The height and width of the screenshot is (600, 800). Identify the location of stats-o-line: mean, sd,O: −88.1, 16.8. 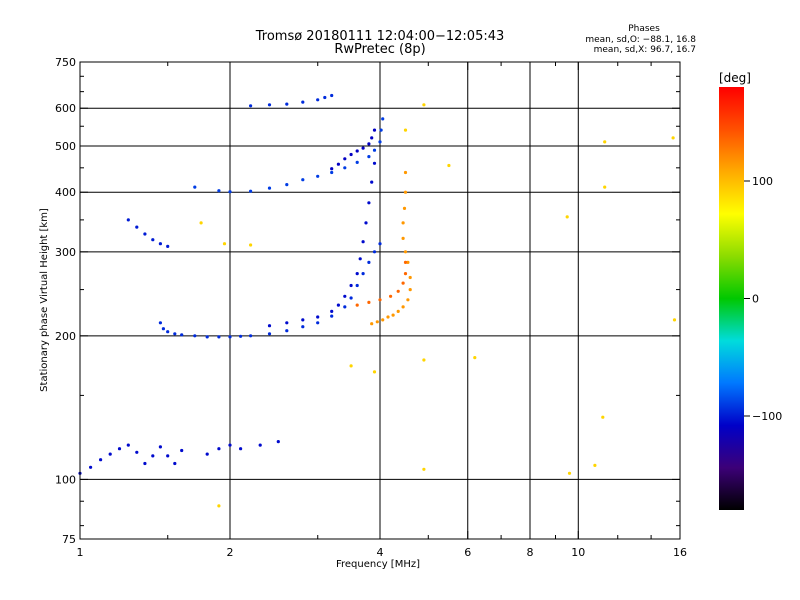
(640, 40).